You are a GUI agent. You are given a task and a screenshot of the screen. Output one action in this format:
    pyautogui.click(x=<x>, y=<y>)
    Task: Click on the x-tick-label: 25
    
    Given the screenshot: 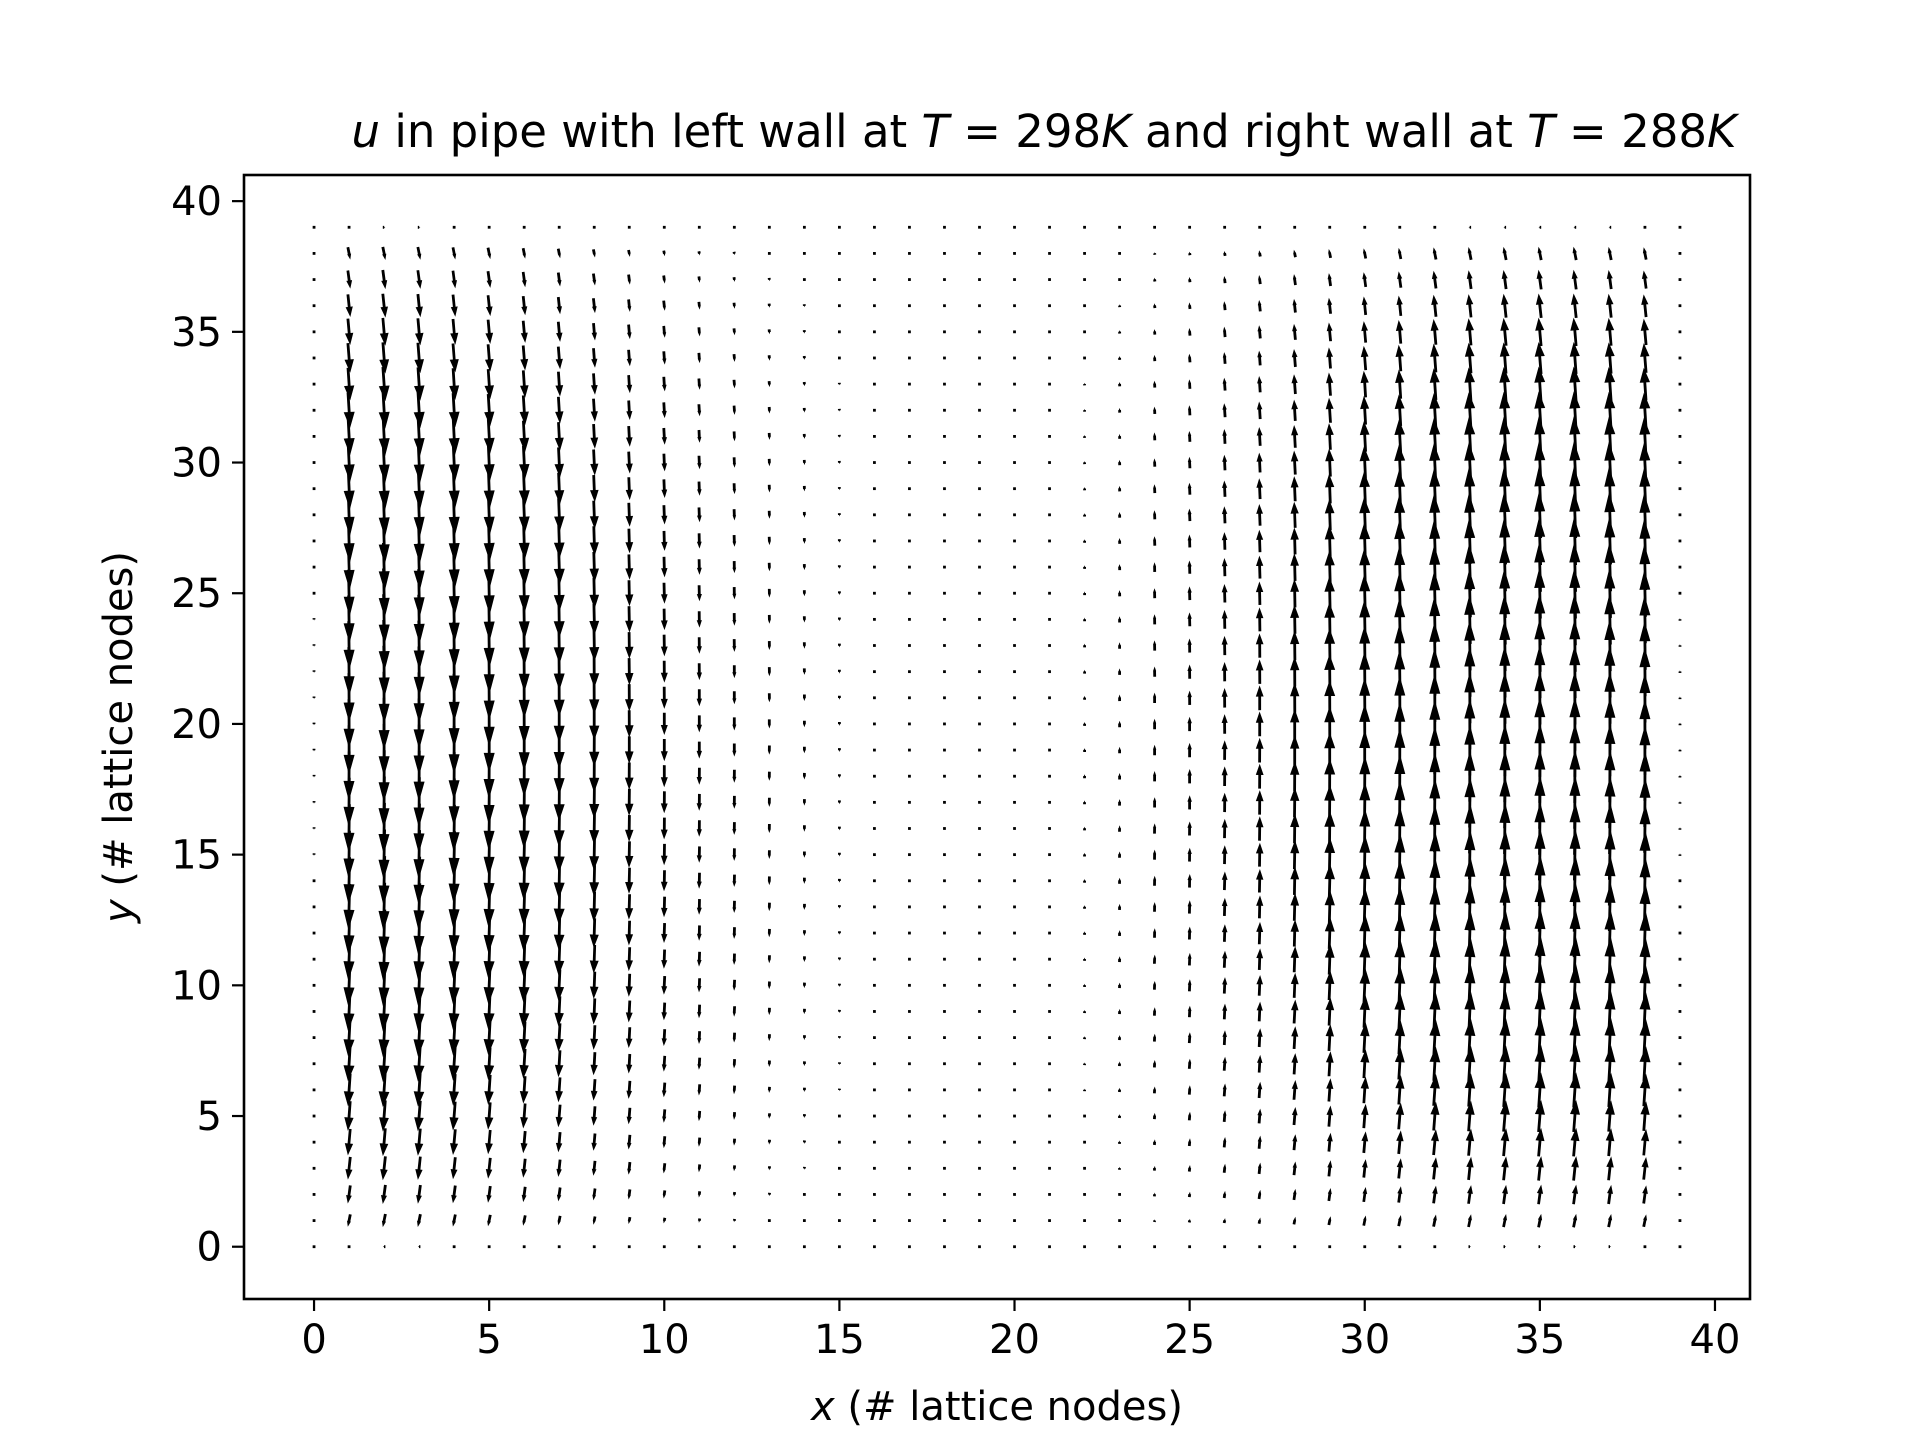 What is the action you would take?
    pyautogui.click(x=1189, y=1340)
    